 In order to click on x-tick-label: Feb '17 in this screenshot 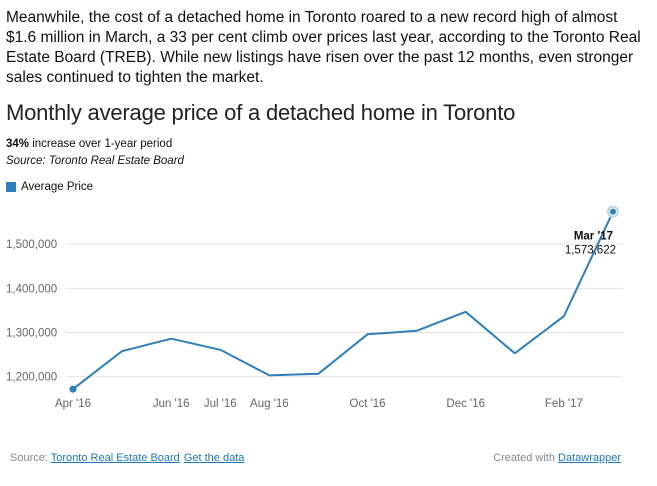, I will do `click(564, 404)`.